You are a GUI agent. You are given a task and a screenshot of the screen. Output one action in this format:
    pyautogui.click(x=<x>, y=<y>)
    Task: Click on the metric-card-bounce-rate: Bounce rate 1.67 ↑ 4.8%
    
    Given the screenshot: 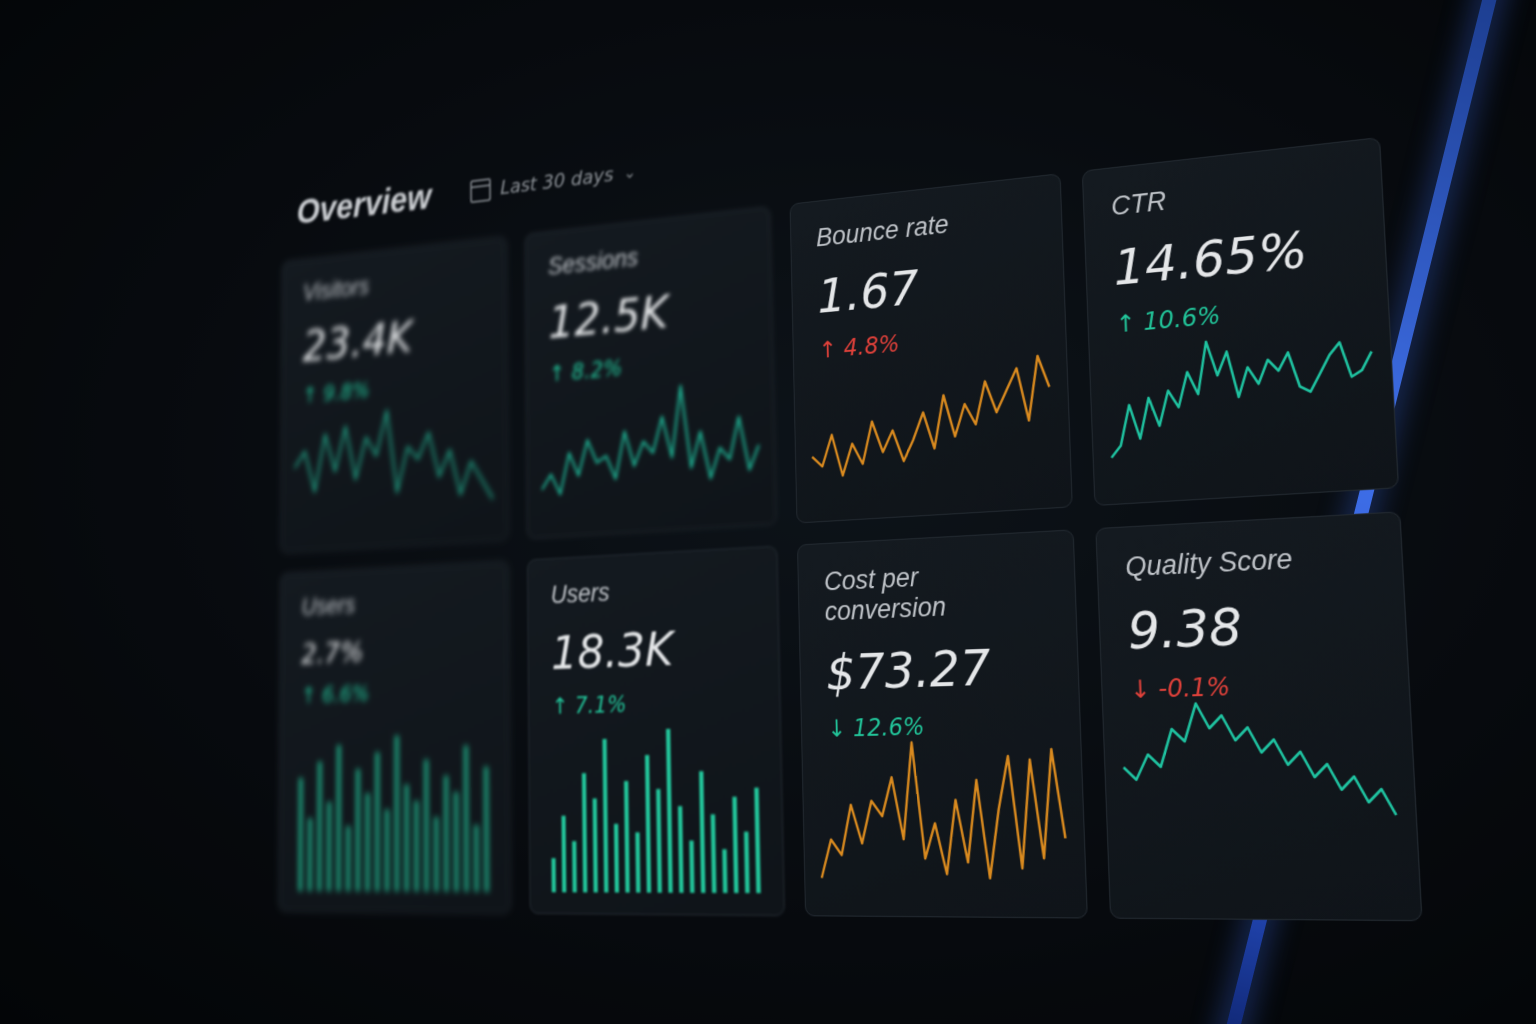 What is the action you would take?
    pyautogui.click(x=931, y=348)
    